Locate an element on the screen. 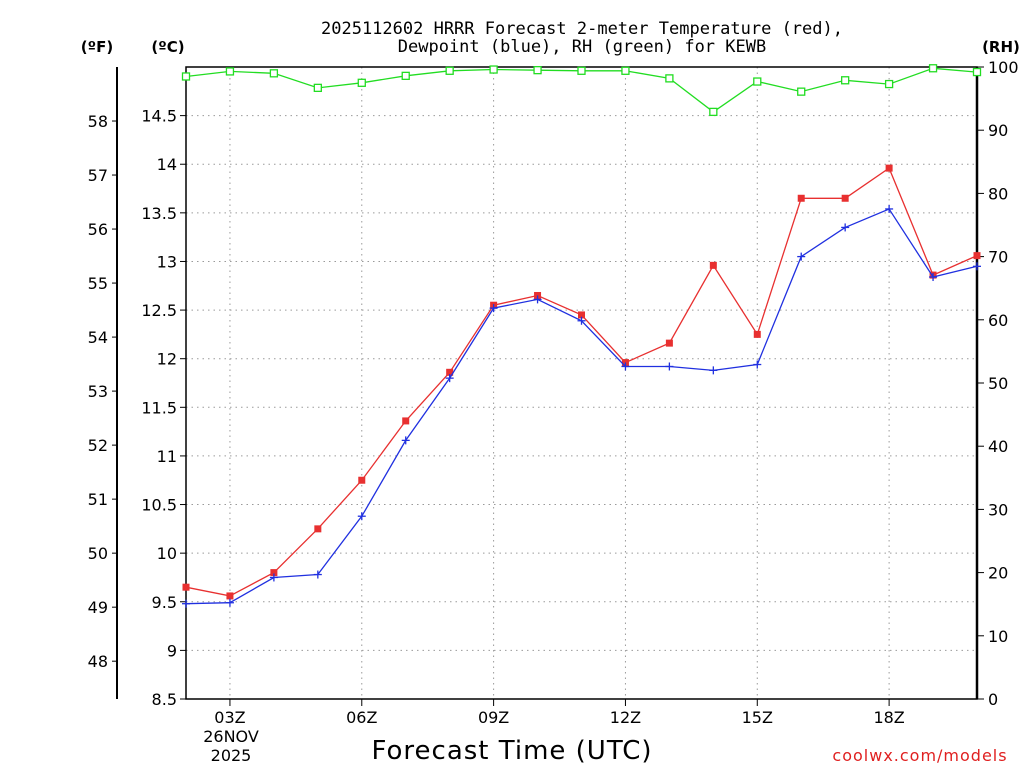  fahrenheit-tick-label: 53 is located at coordinates (98, 391).